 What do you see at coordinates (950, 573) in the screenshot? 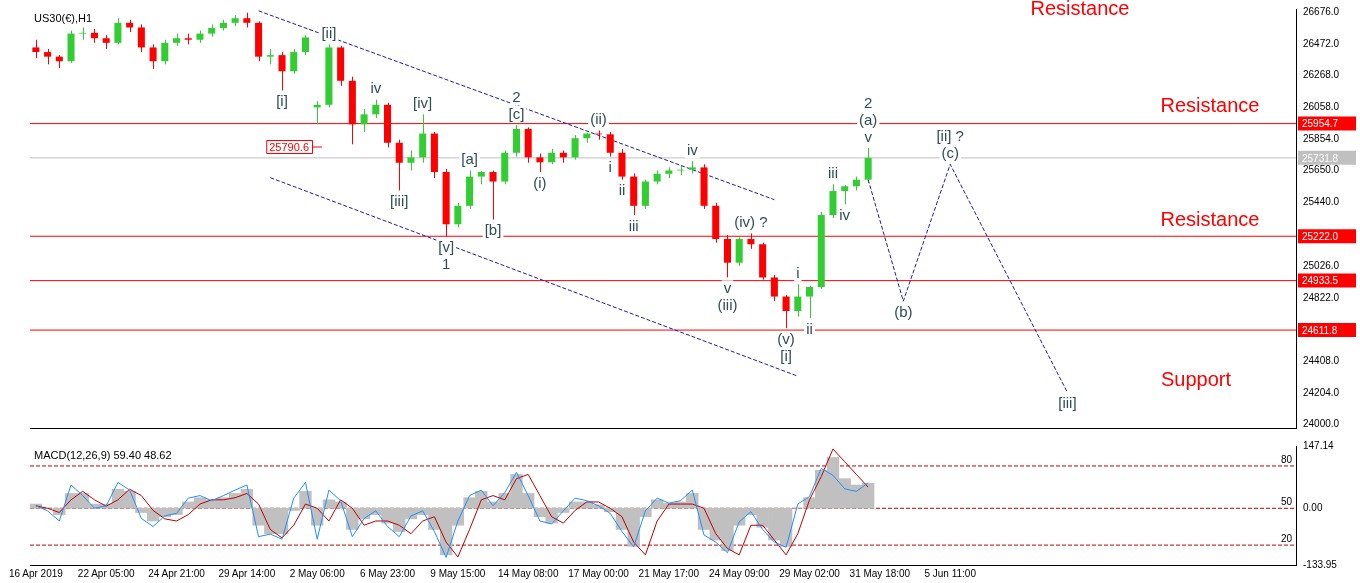
I see `x-tick-label: 5 Jun 11:00` at bounding box center [950, 573].